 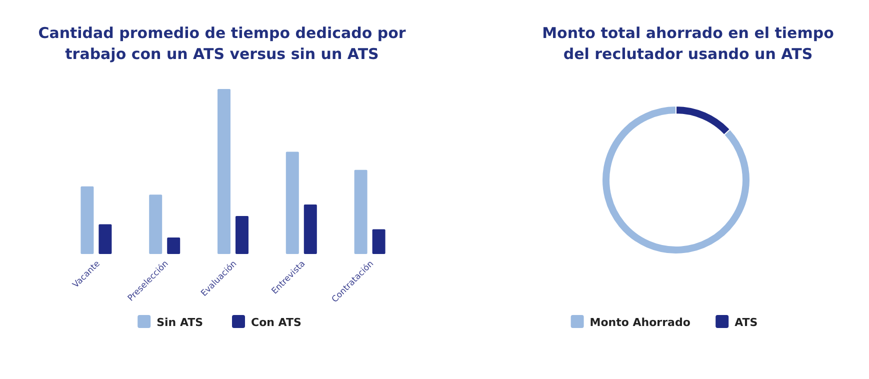 I want to click on donut-slice, so click(x=676, y=180).